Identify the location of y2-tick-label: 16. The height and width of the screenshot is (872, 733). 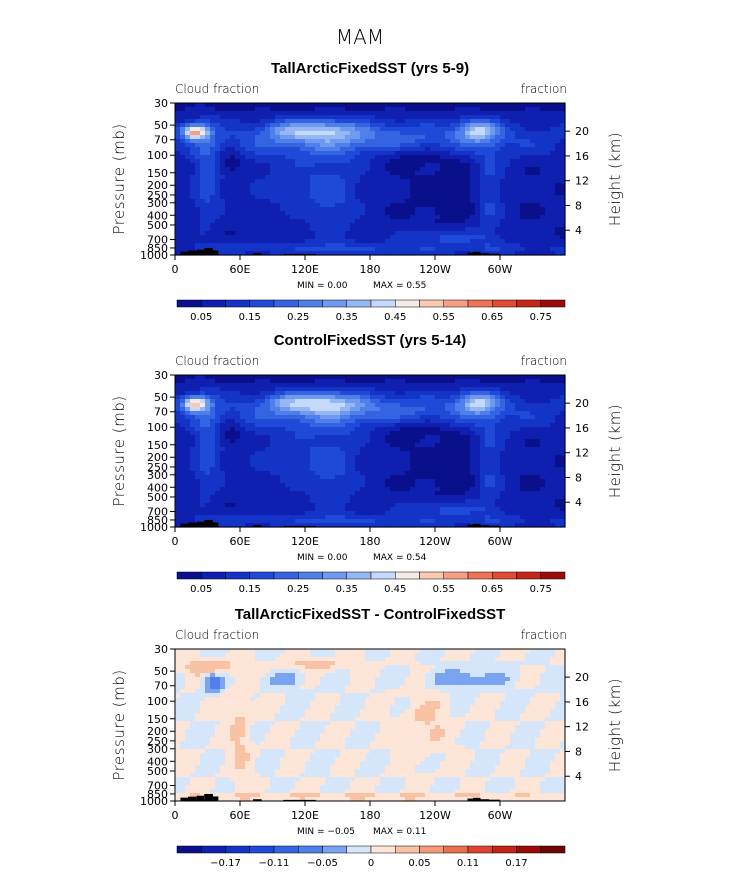
(582, 156).